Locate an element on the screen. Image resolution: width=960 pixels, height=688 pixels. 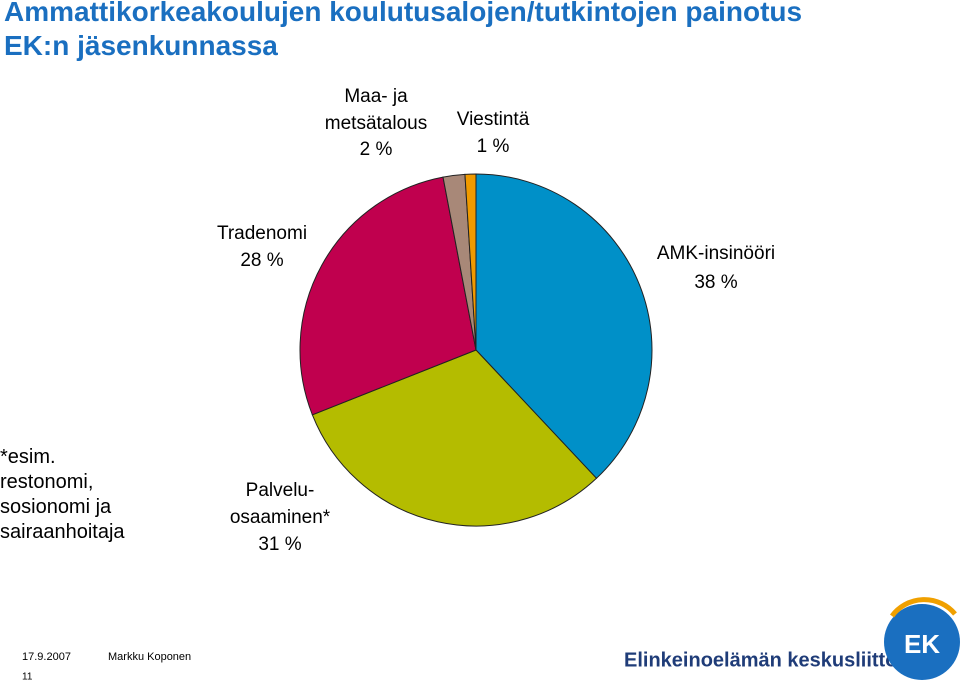
value-label: 28 % is located at coordinates (261, 260).